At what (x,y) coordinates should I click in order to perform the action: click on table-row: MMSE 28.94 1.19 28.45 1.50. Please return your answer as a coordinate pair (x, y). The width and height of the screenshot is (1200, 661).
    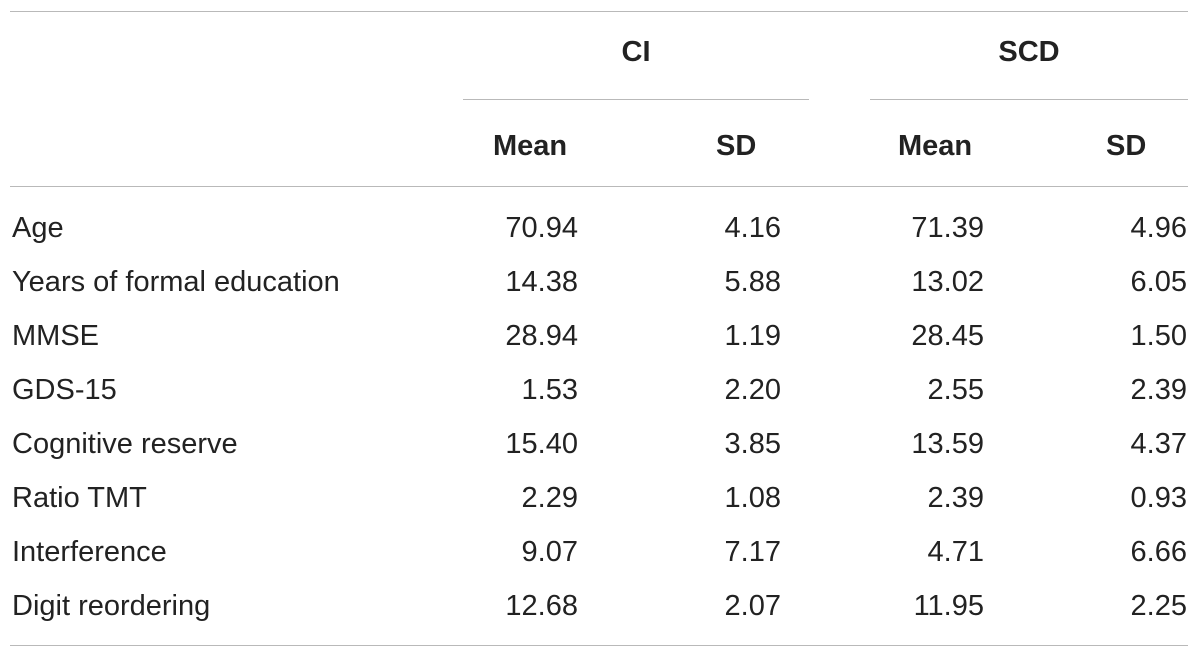
    Looking at the image, I should click on (600, 336).